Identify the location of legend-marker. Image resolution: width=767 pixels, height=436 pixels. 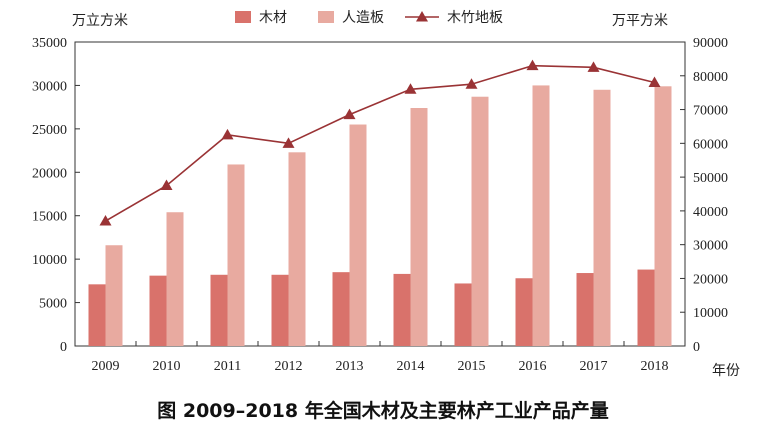
(422, 16).